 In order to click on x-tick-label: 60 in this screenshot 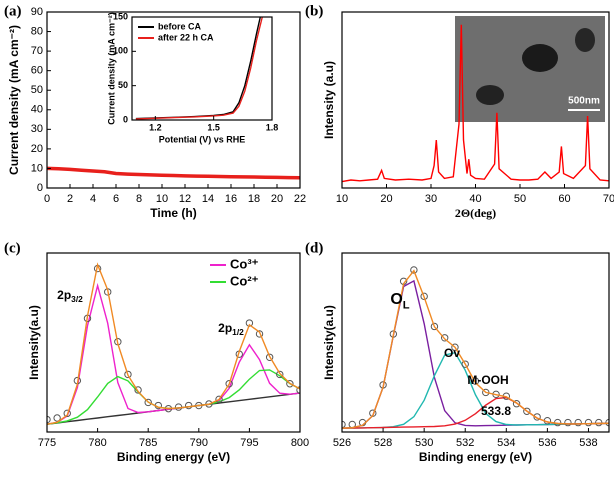, I will do `click(564, 199)`.